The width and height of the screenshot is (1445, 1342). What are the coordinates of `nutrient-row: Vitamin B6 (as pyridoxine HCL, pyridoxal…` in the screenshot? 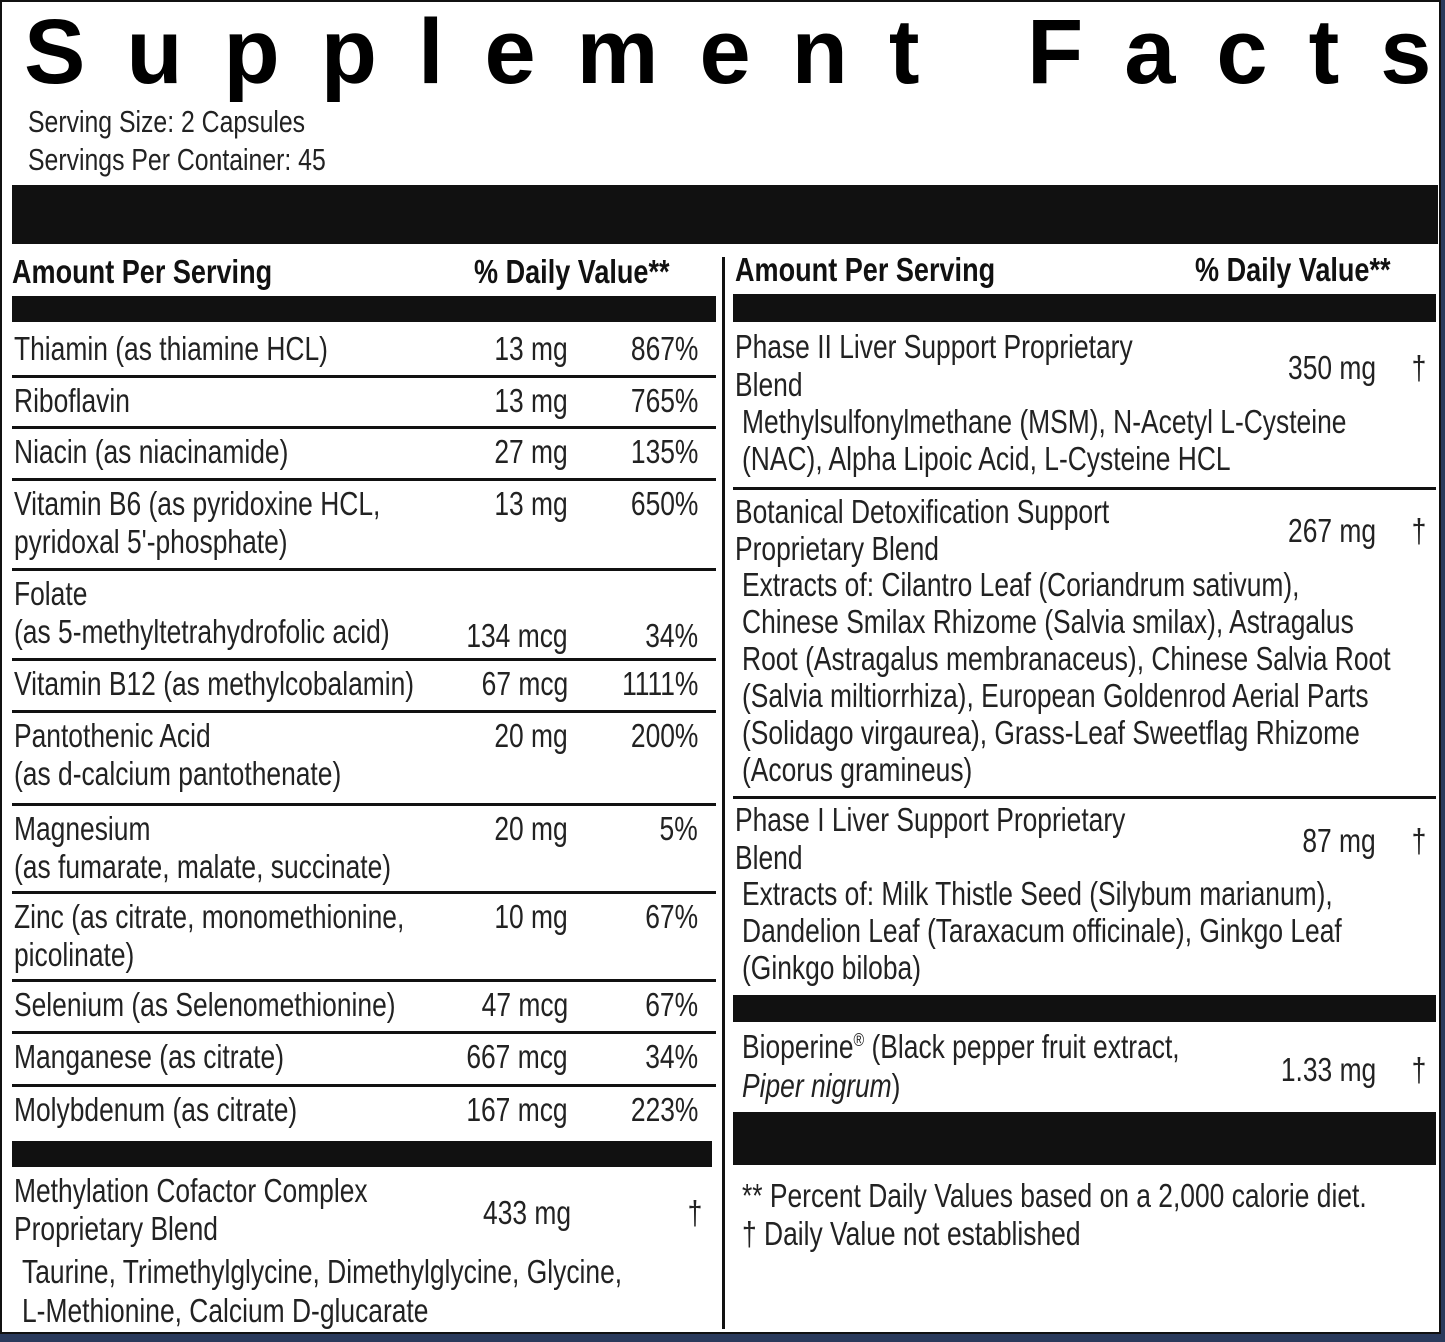 It's located at (364, 526).